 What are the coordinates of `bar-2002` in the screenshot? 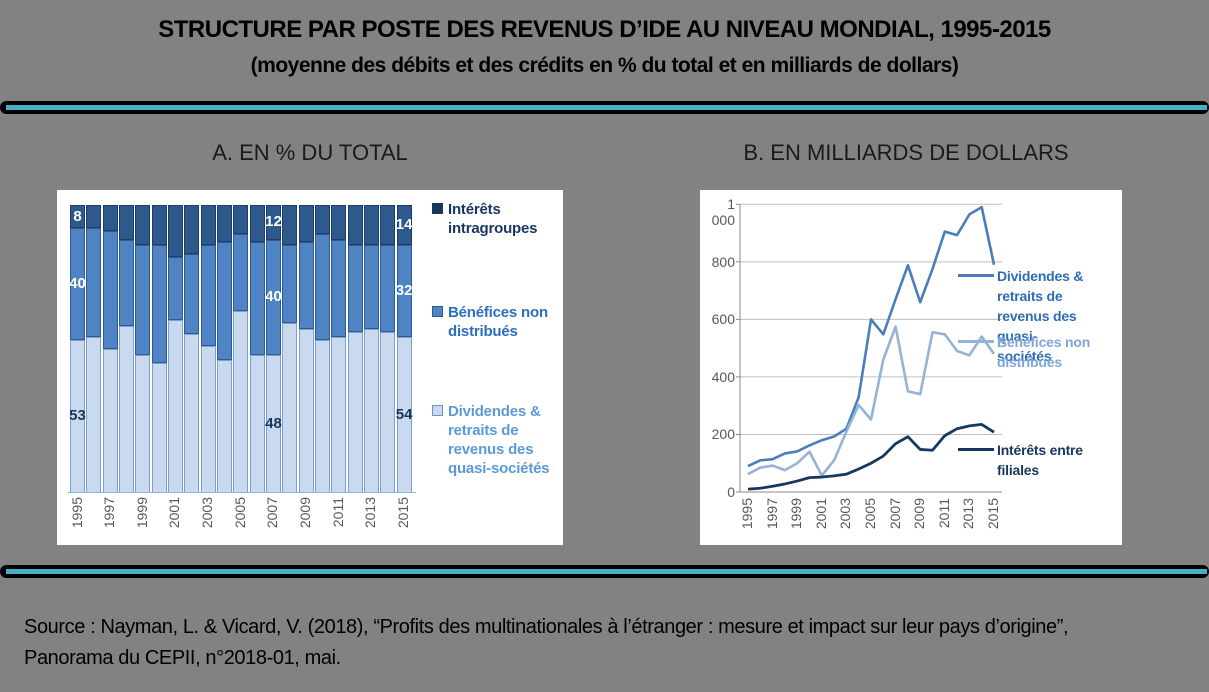 It's located at (192, 349).